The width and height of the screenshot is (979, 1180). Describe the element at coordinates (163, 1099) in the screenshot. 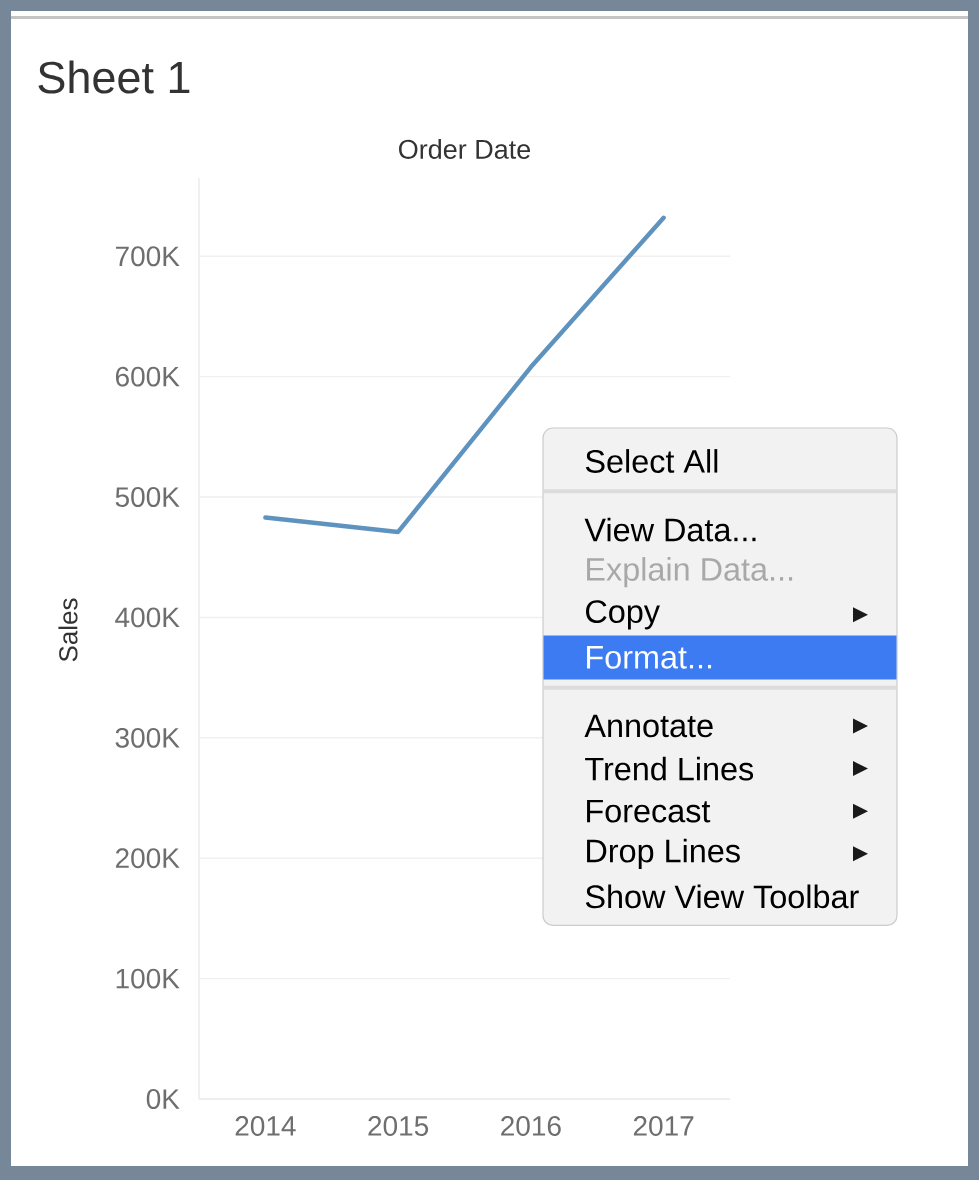

I see `y-tick-label: 0K` at that location.